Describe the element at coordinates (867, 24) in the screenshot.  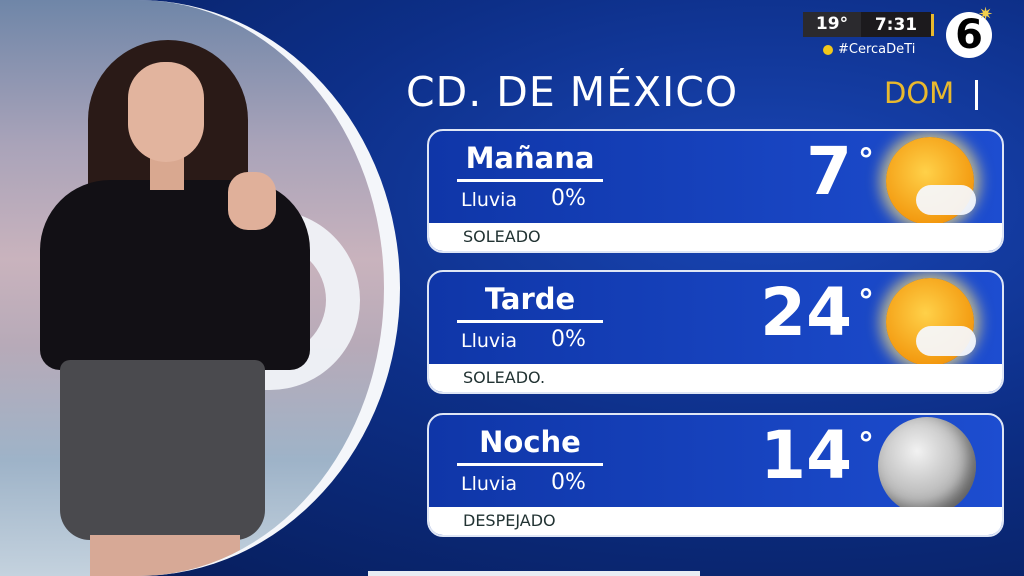
I see `temp-time-bar: 19° 7:31` at that location.